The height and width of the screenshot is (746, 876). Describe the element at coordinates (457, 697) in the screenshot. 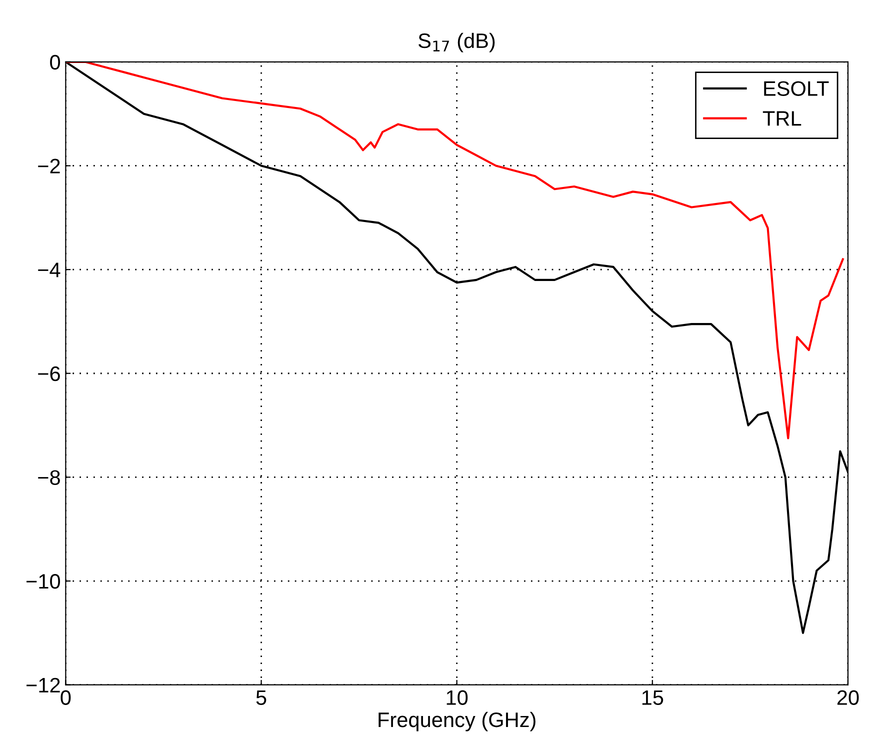

I see `x-tick-label: 10` at that location.